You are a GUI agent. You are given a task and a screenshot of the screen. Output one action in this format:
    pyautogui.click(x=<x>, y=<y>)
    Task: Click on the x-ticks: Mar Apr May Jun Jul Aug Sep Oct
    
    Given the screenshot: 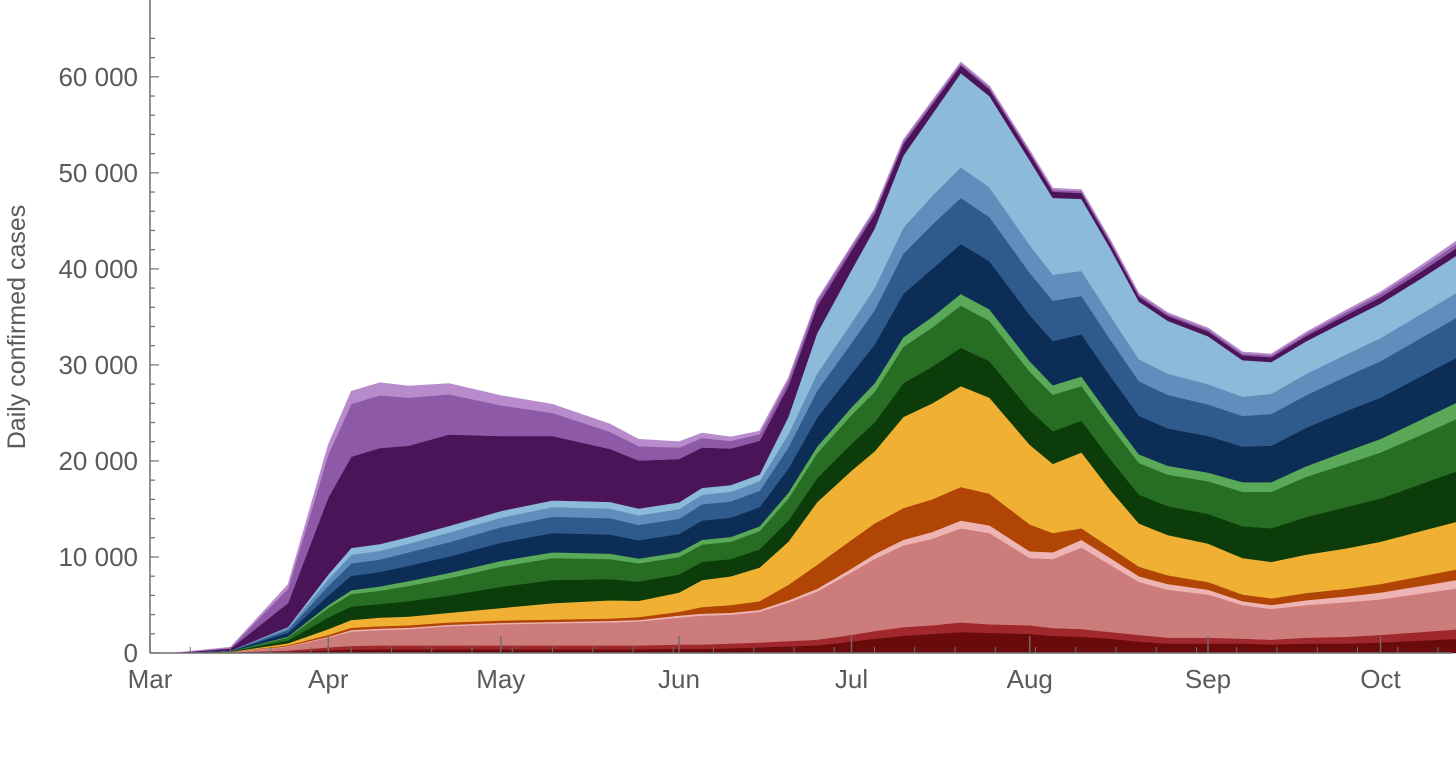 What is the action you would take?
    pyautogui.click(x=783, y=665)
    